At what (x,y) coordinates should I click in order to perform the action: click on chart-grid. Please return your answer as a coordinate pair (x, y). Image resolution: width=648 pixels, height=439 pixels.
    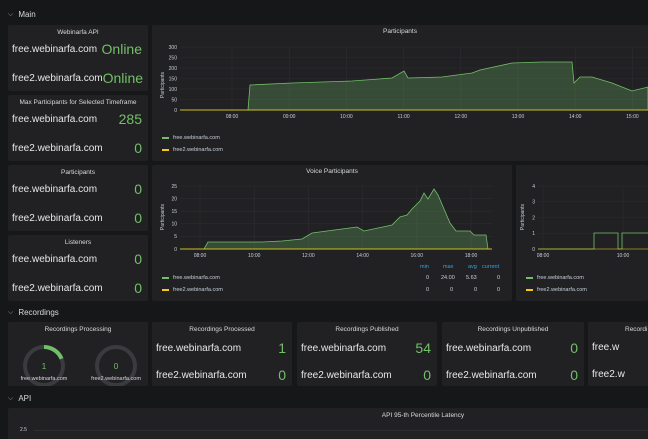
    Looking at the image, I should click on (593, 217).